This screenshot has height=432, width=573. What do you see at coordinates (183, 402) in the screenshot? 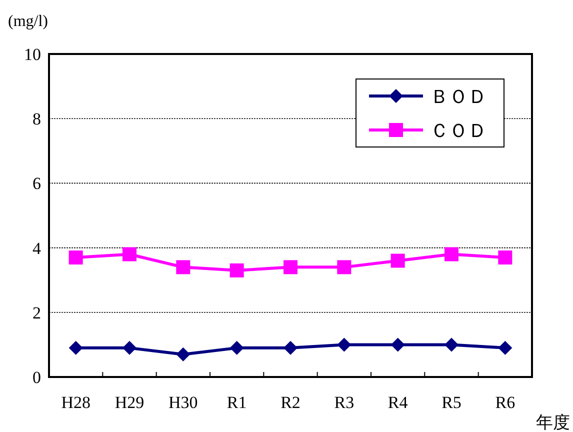
I see `x-tick-label: H30` at bounding box center [183, 402].